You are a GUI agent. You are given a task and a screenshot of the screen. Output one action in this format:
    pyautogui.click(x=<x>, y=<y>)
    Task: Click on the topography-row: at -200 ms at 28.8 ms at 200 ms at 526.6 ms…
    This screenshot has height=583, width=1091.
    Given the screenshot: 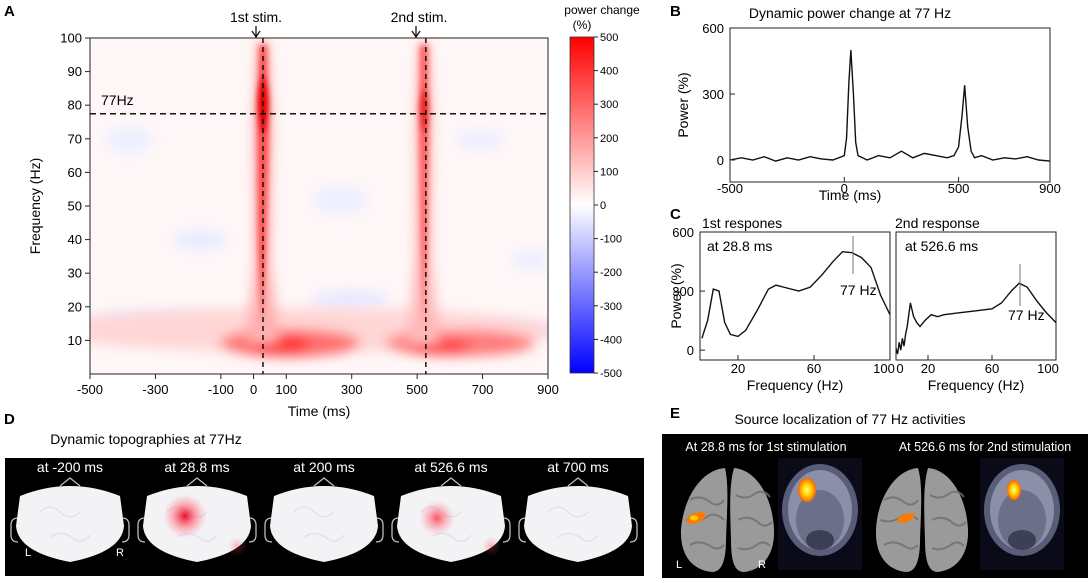 What is the action you would take?
    pyautogui.click(x=324, y=510)
    